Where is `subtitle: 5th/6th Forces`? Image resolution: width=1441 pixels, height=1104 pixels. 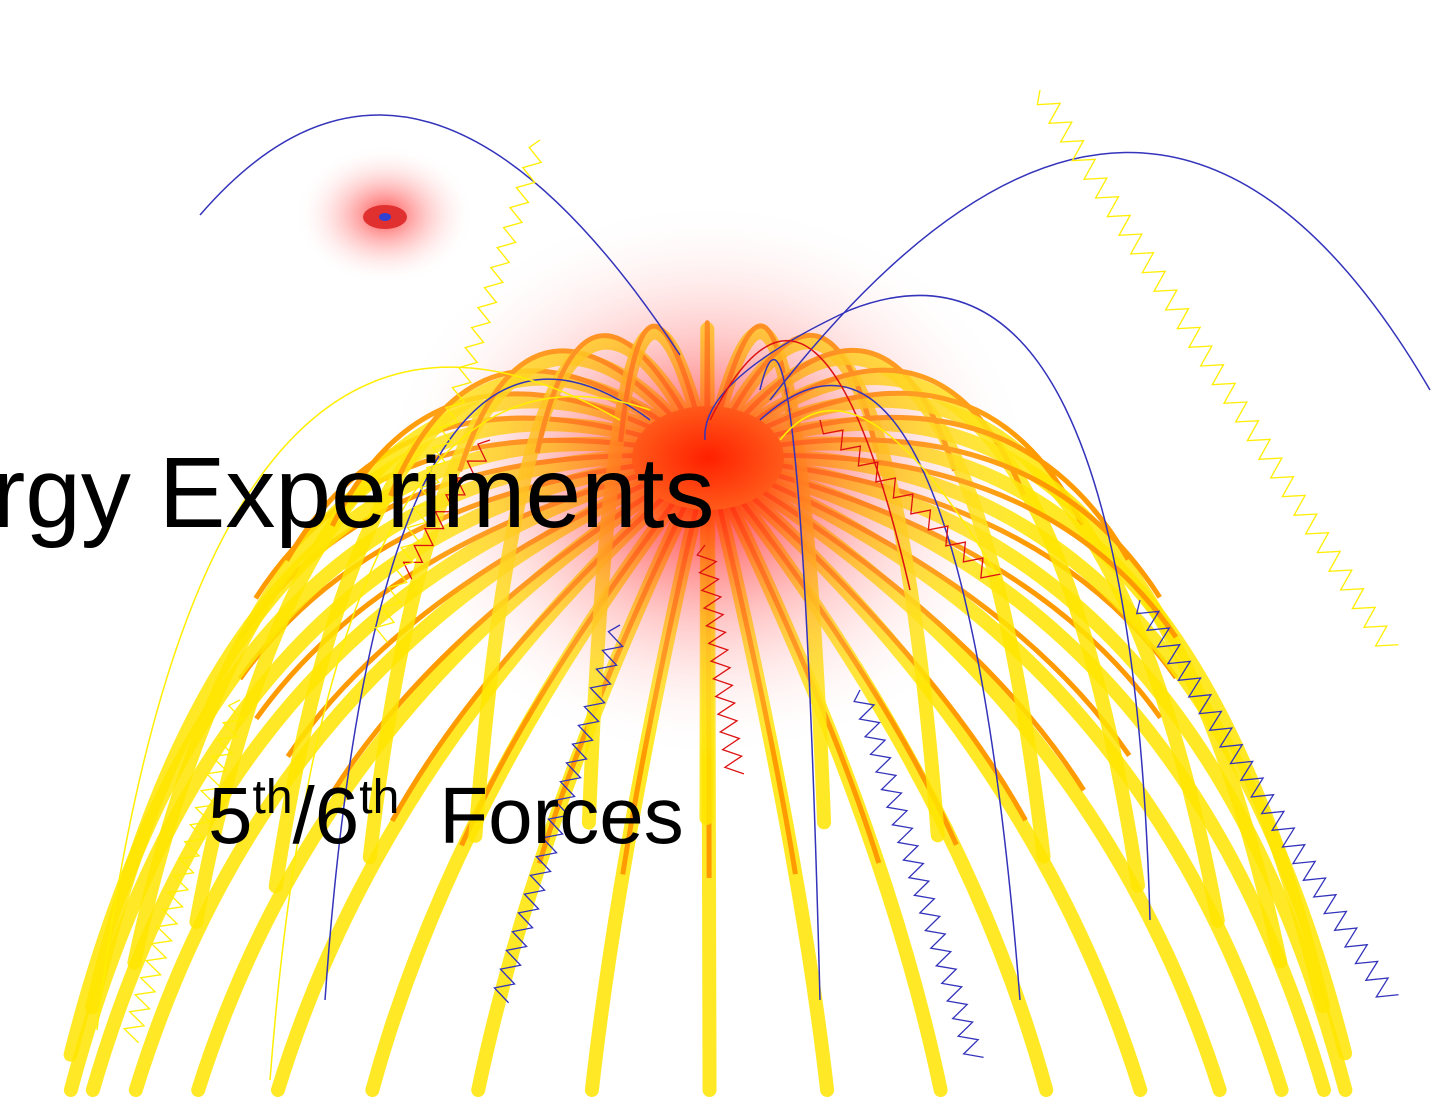 subtitle: 5th/6th Forces is located at coordinates (446, 815).